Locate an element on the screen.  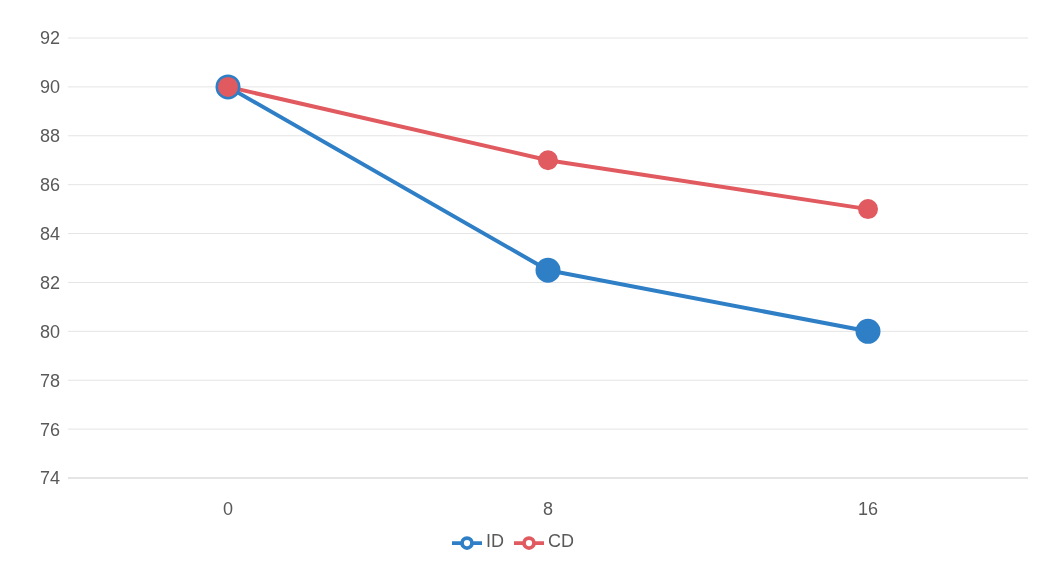
x-tick-label: 0 is located at coordinates (228, 508).